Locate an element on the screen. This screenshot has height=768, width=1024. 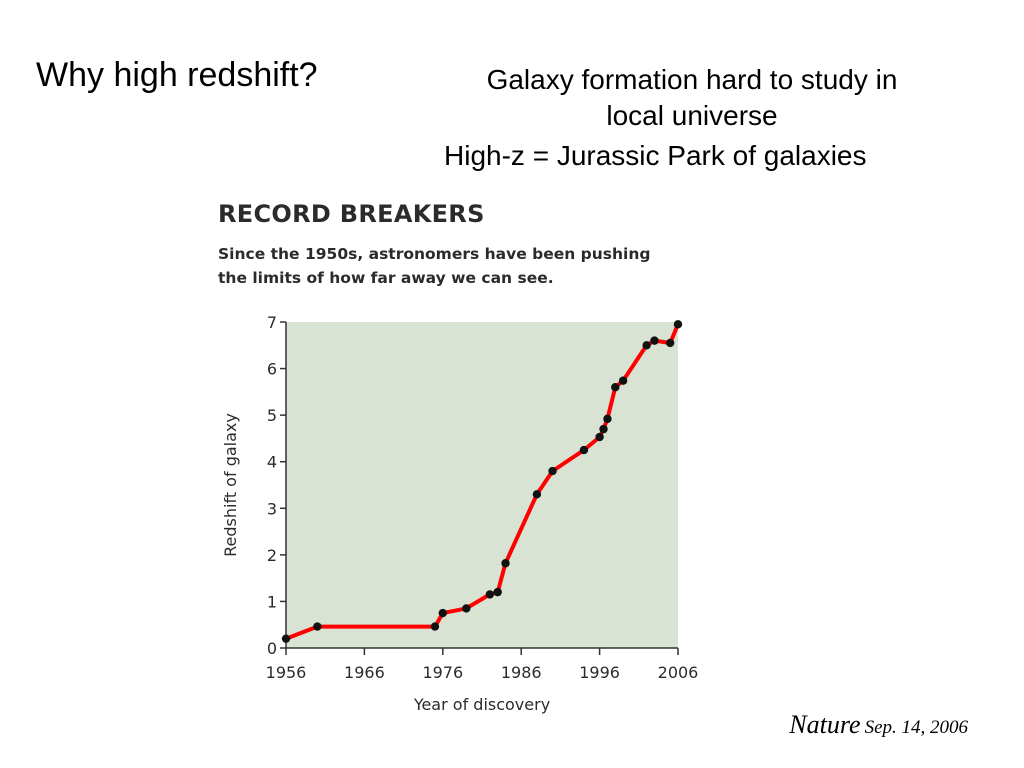
chart-title: RECORD BREAKERS is located at coordinates (351, 214).